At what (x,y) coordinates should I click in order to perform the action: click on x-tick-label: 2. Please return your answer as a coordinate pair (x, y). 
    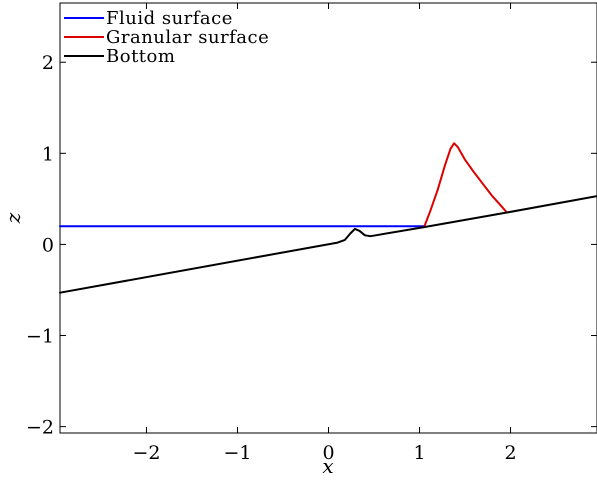
    Looking at the image, I should click on (510, 453).